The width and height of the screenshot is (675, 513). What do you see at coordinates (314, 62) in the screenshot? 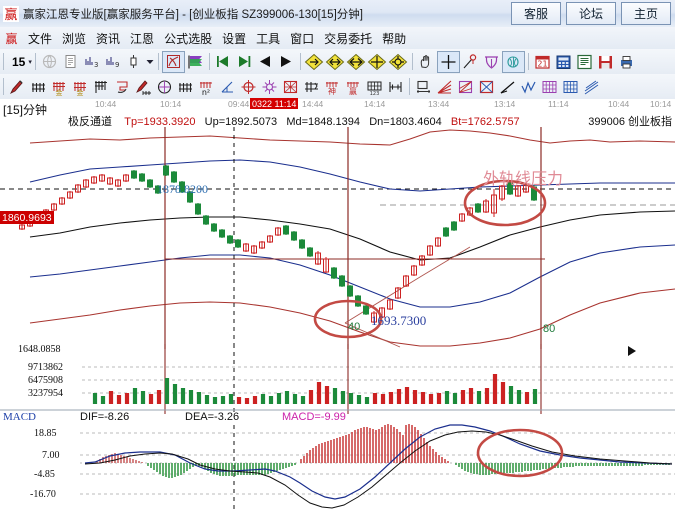
I see `diamond-left-icon` at bounding box center [314, 62].